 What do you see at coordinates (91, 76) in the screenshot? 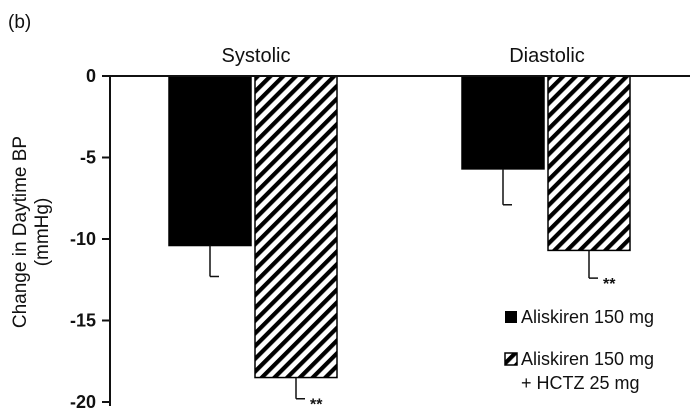
I see `y-tick-label: 0` at bounding box center [91, 76].